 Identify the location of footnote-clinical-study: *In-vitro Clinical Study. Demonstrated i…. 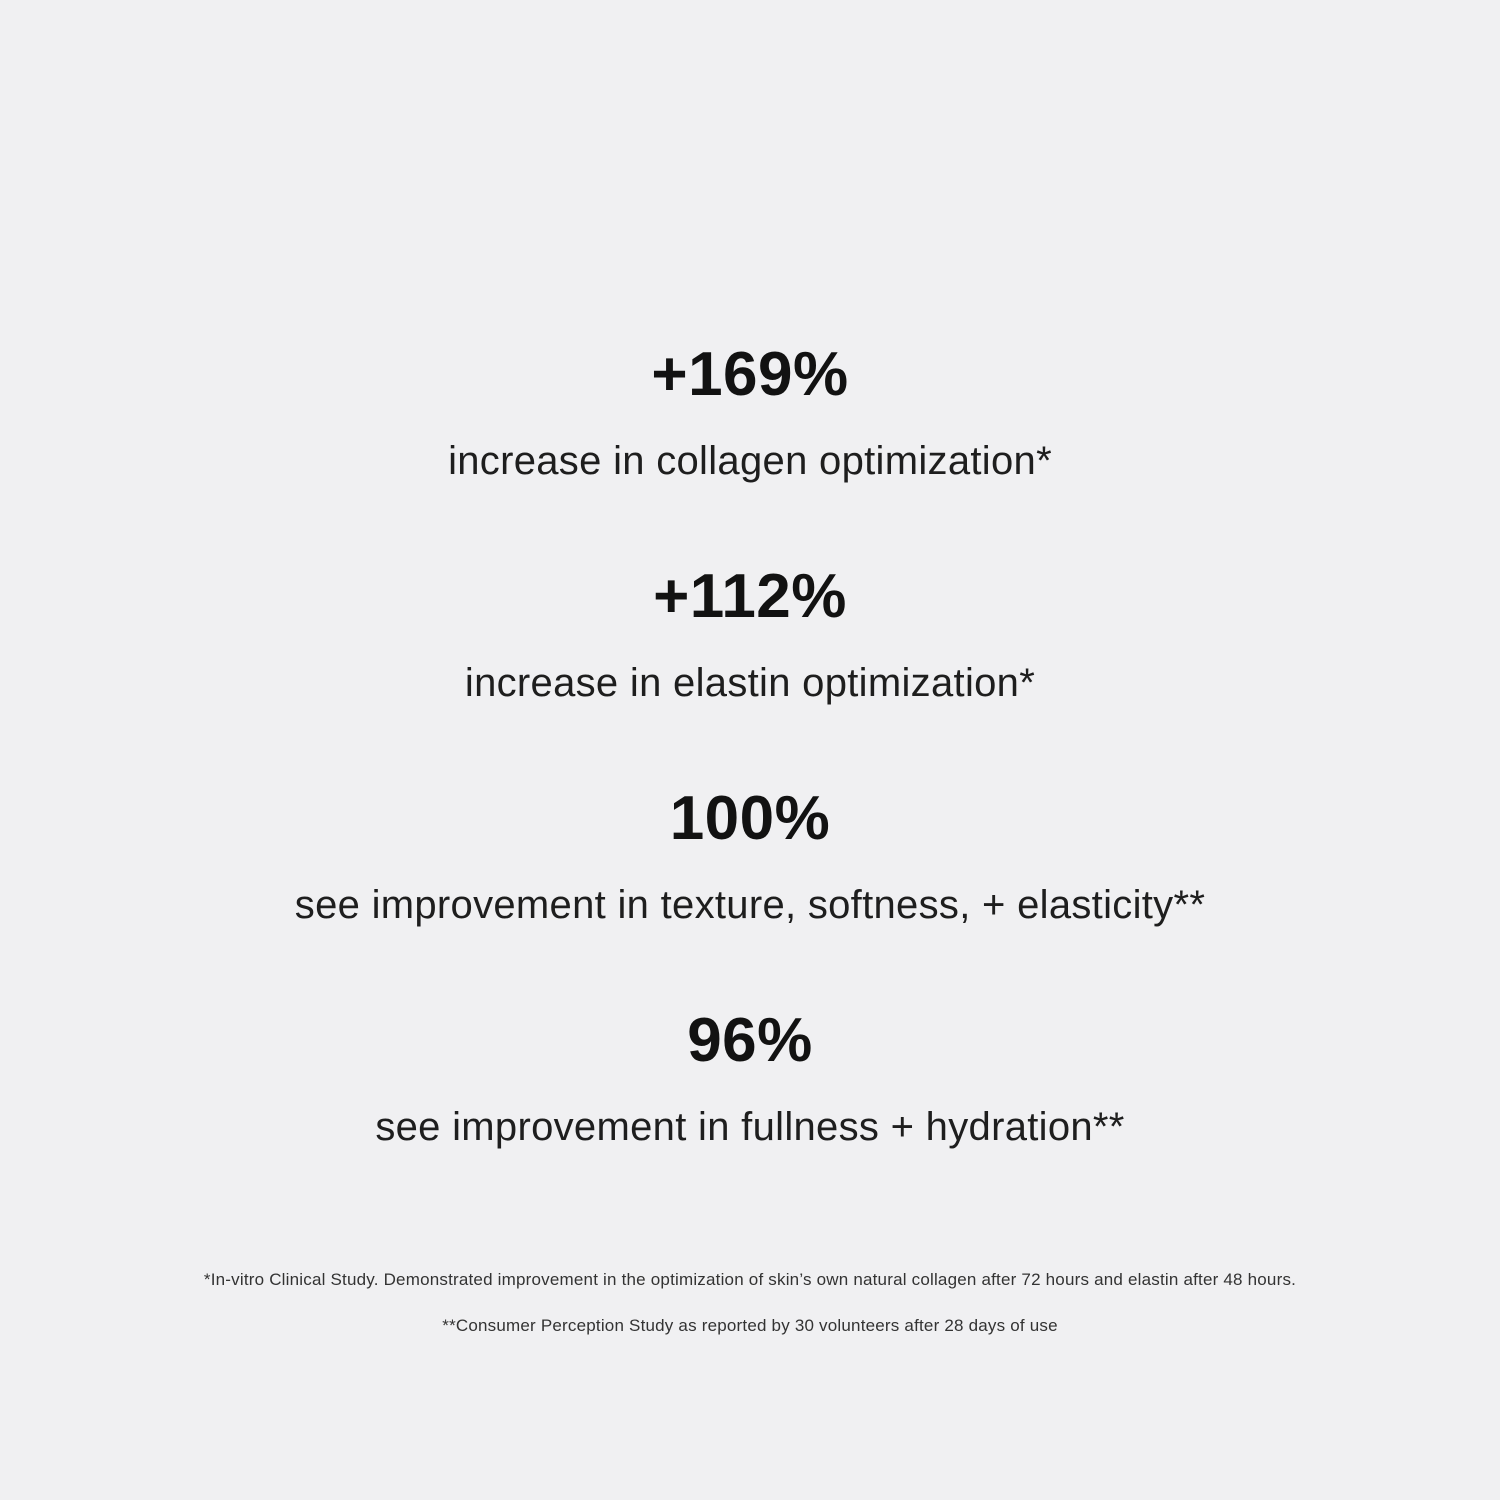
(750, 1279).